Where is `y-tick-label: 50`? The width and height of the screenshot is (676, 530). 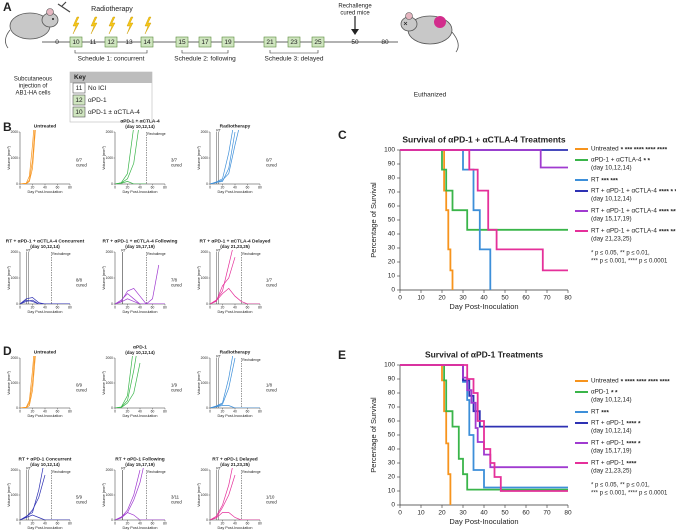 y-tick-label: 50 is located at coordinates (392, 435).